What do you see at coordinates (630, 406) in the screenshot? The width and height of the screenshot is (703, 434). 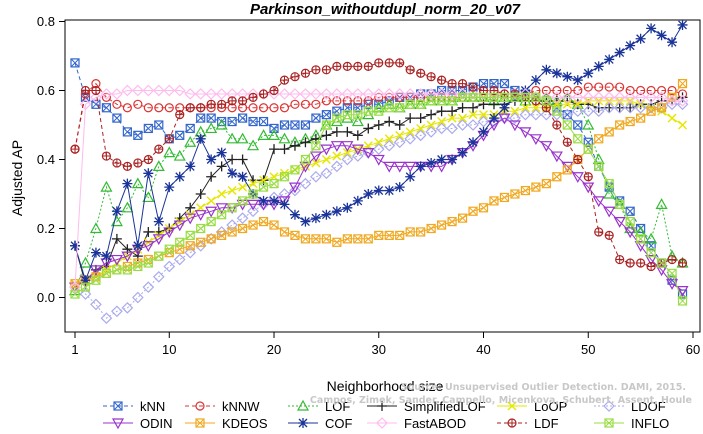 I see `legend-item-ldof: LDOF` at bounding box center [630, 406].